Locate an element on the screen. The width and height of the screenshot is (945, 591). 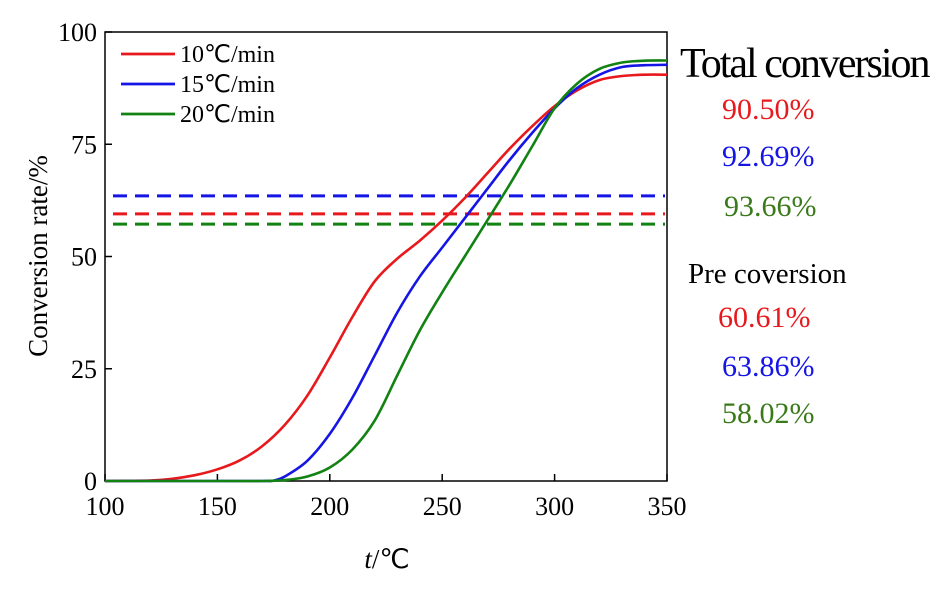
total-conversion-title: Total conversion is located at coordinates (805, 64).